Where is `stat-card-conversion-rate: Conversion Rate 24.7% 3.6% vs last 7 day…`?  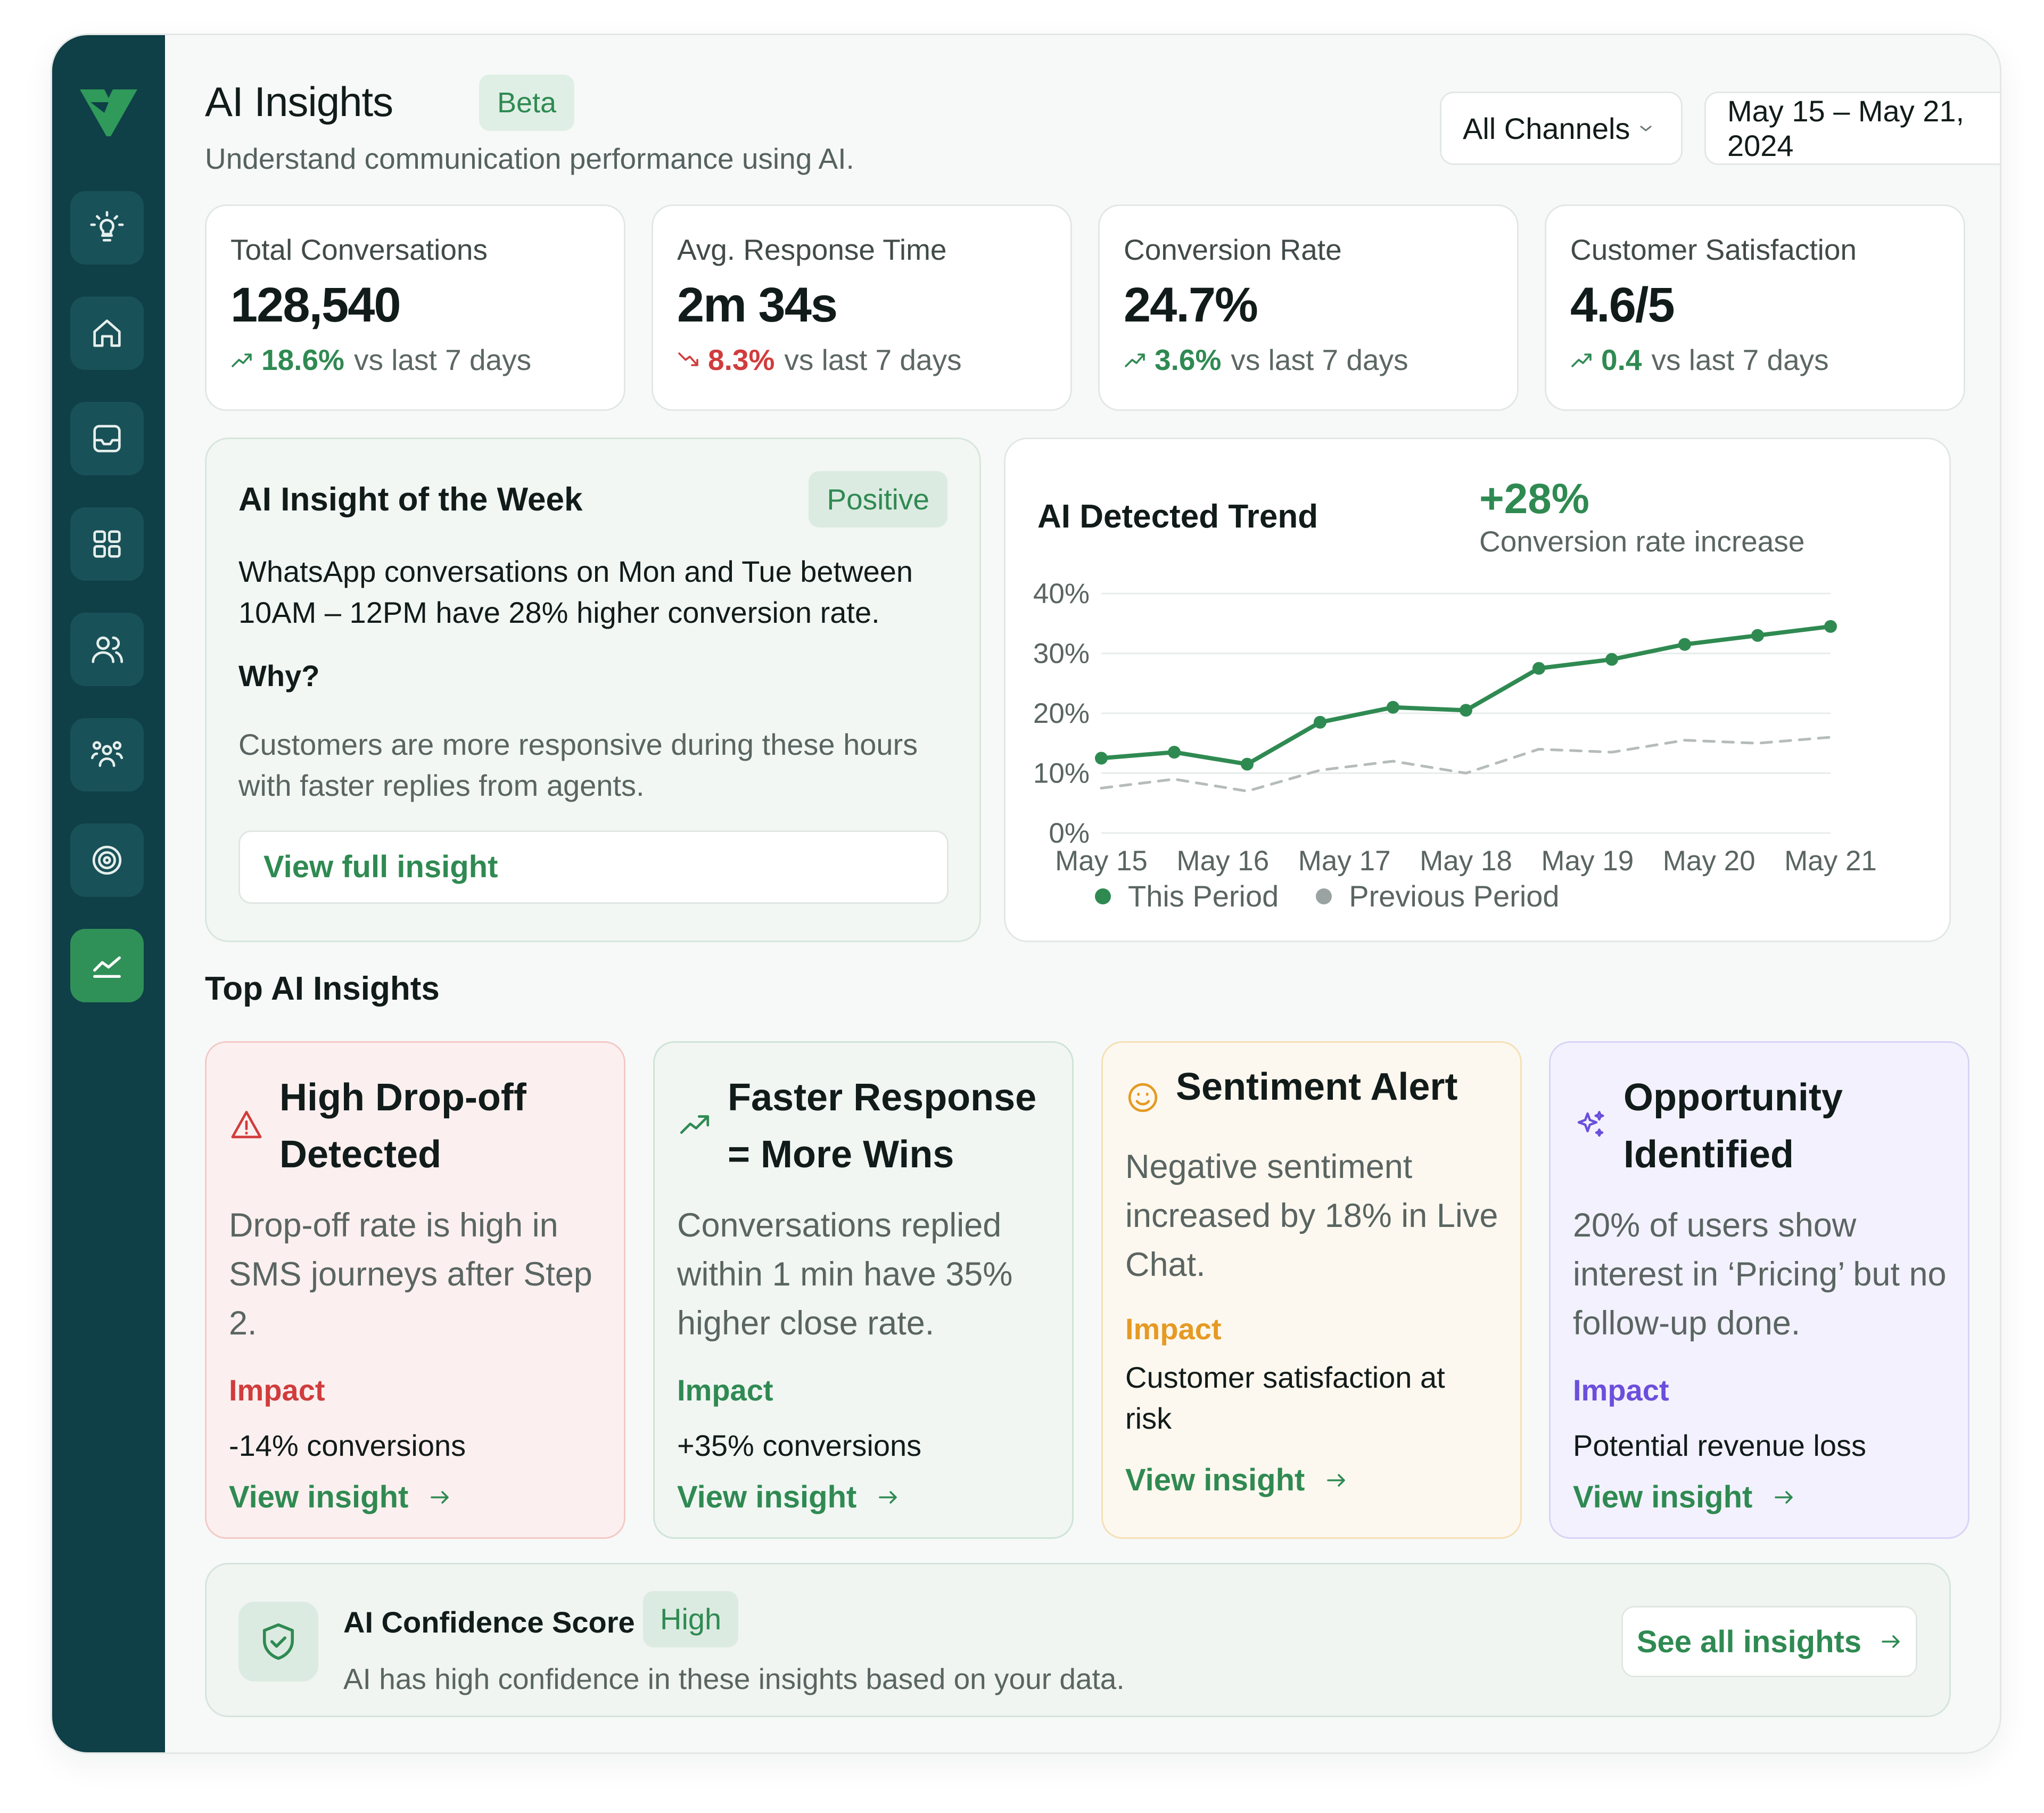
stat-card-conversion-rate: Conversion Rate 24.7% 3.6% vs last 7 day… is located at coordinates (1308, 307).